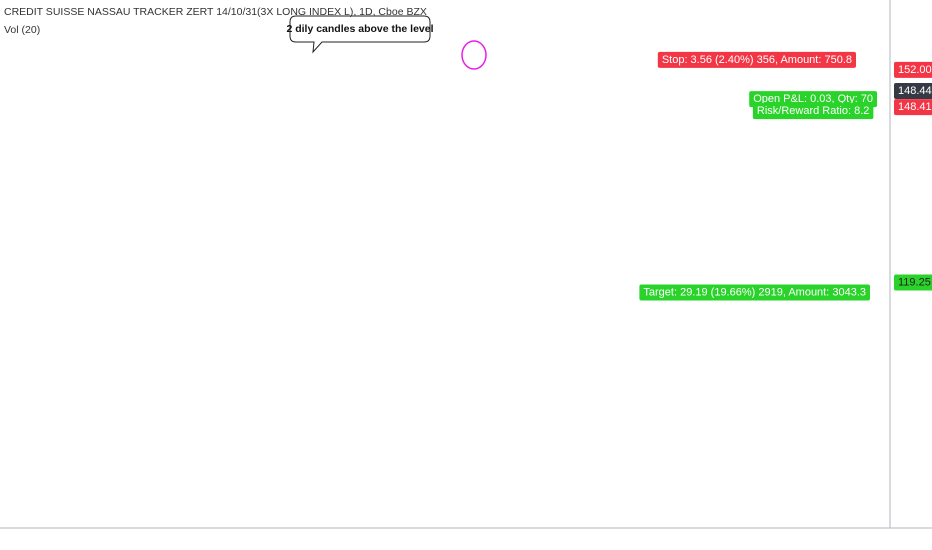 The image size is (932, 550). I want to click on target-price-box, so click(913, 282).